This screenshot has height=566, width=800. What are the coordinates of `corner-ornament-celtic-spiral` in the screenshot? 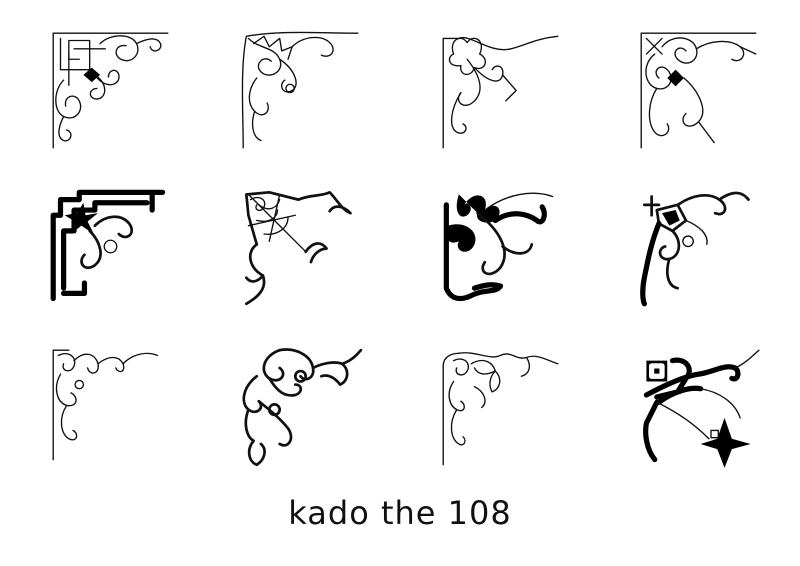 It's located at (300, 407).